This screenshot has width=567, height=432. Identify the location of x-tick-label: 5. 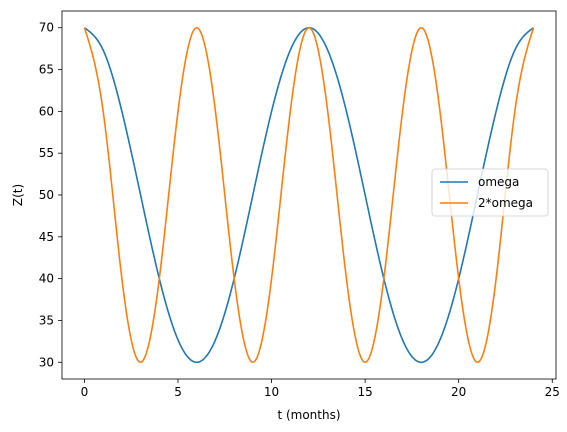
(178, 392).